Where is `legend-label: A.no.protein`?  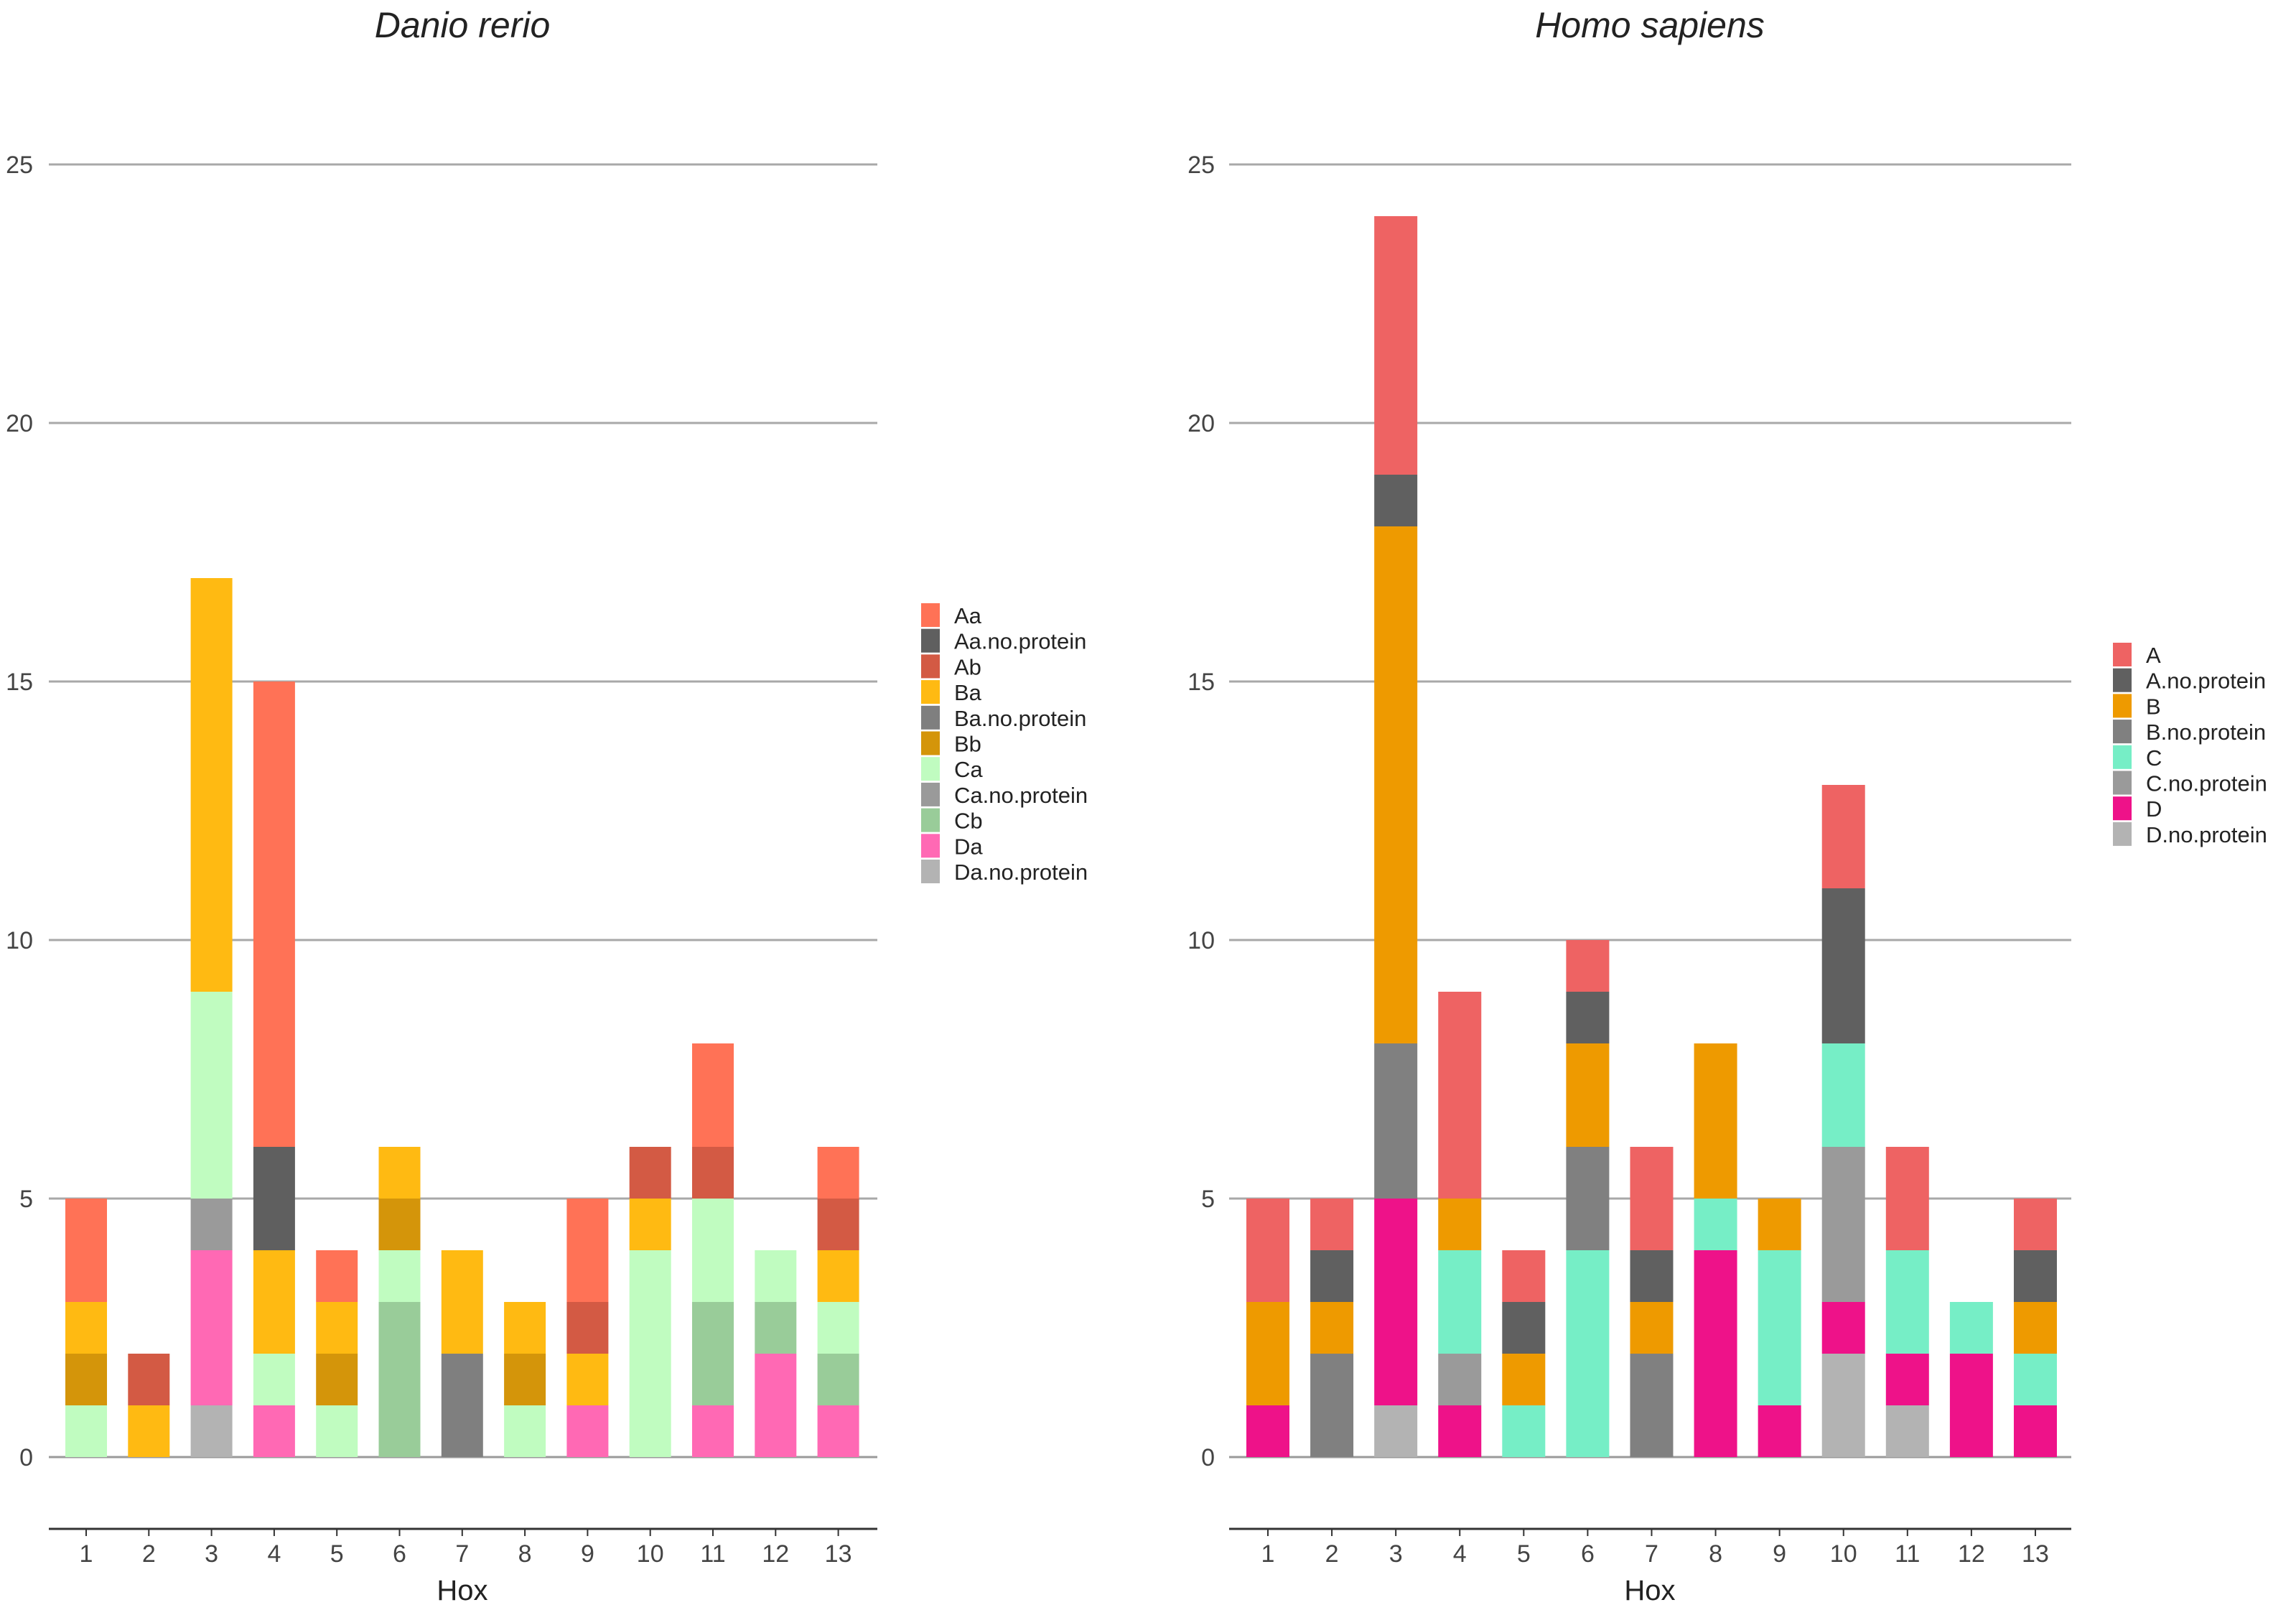 legend-label: A.no.protein is located at coordinates (2206, 681).